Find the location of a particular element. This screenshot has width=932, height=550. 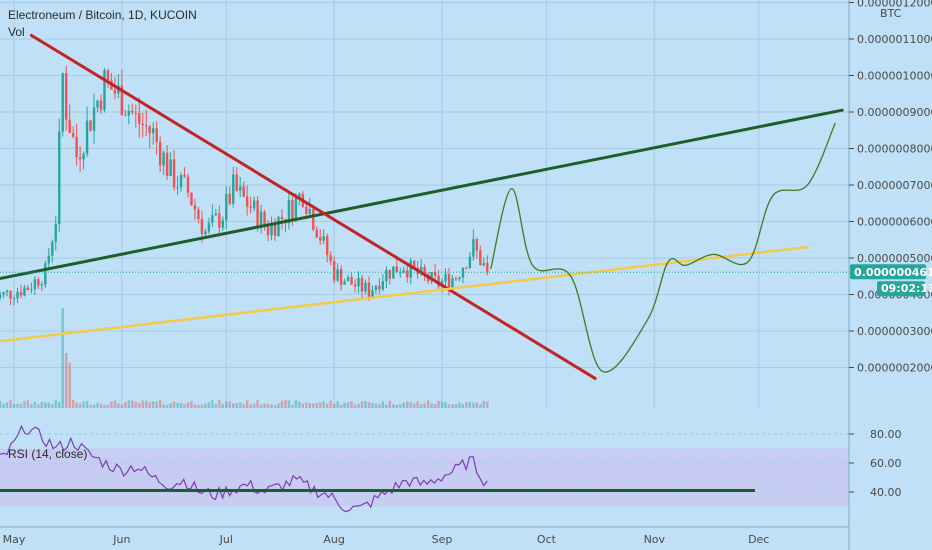

price-unit-label: BTC is located at coordinates (891, 13).